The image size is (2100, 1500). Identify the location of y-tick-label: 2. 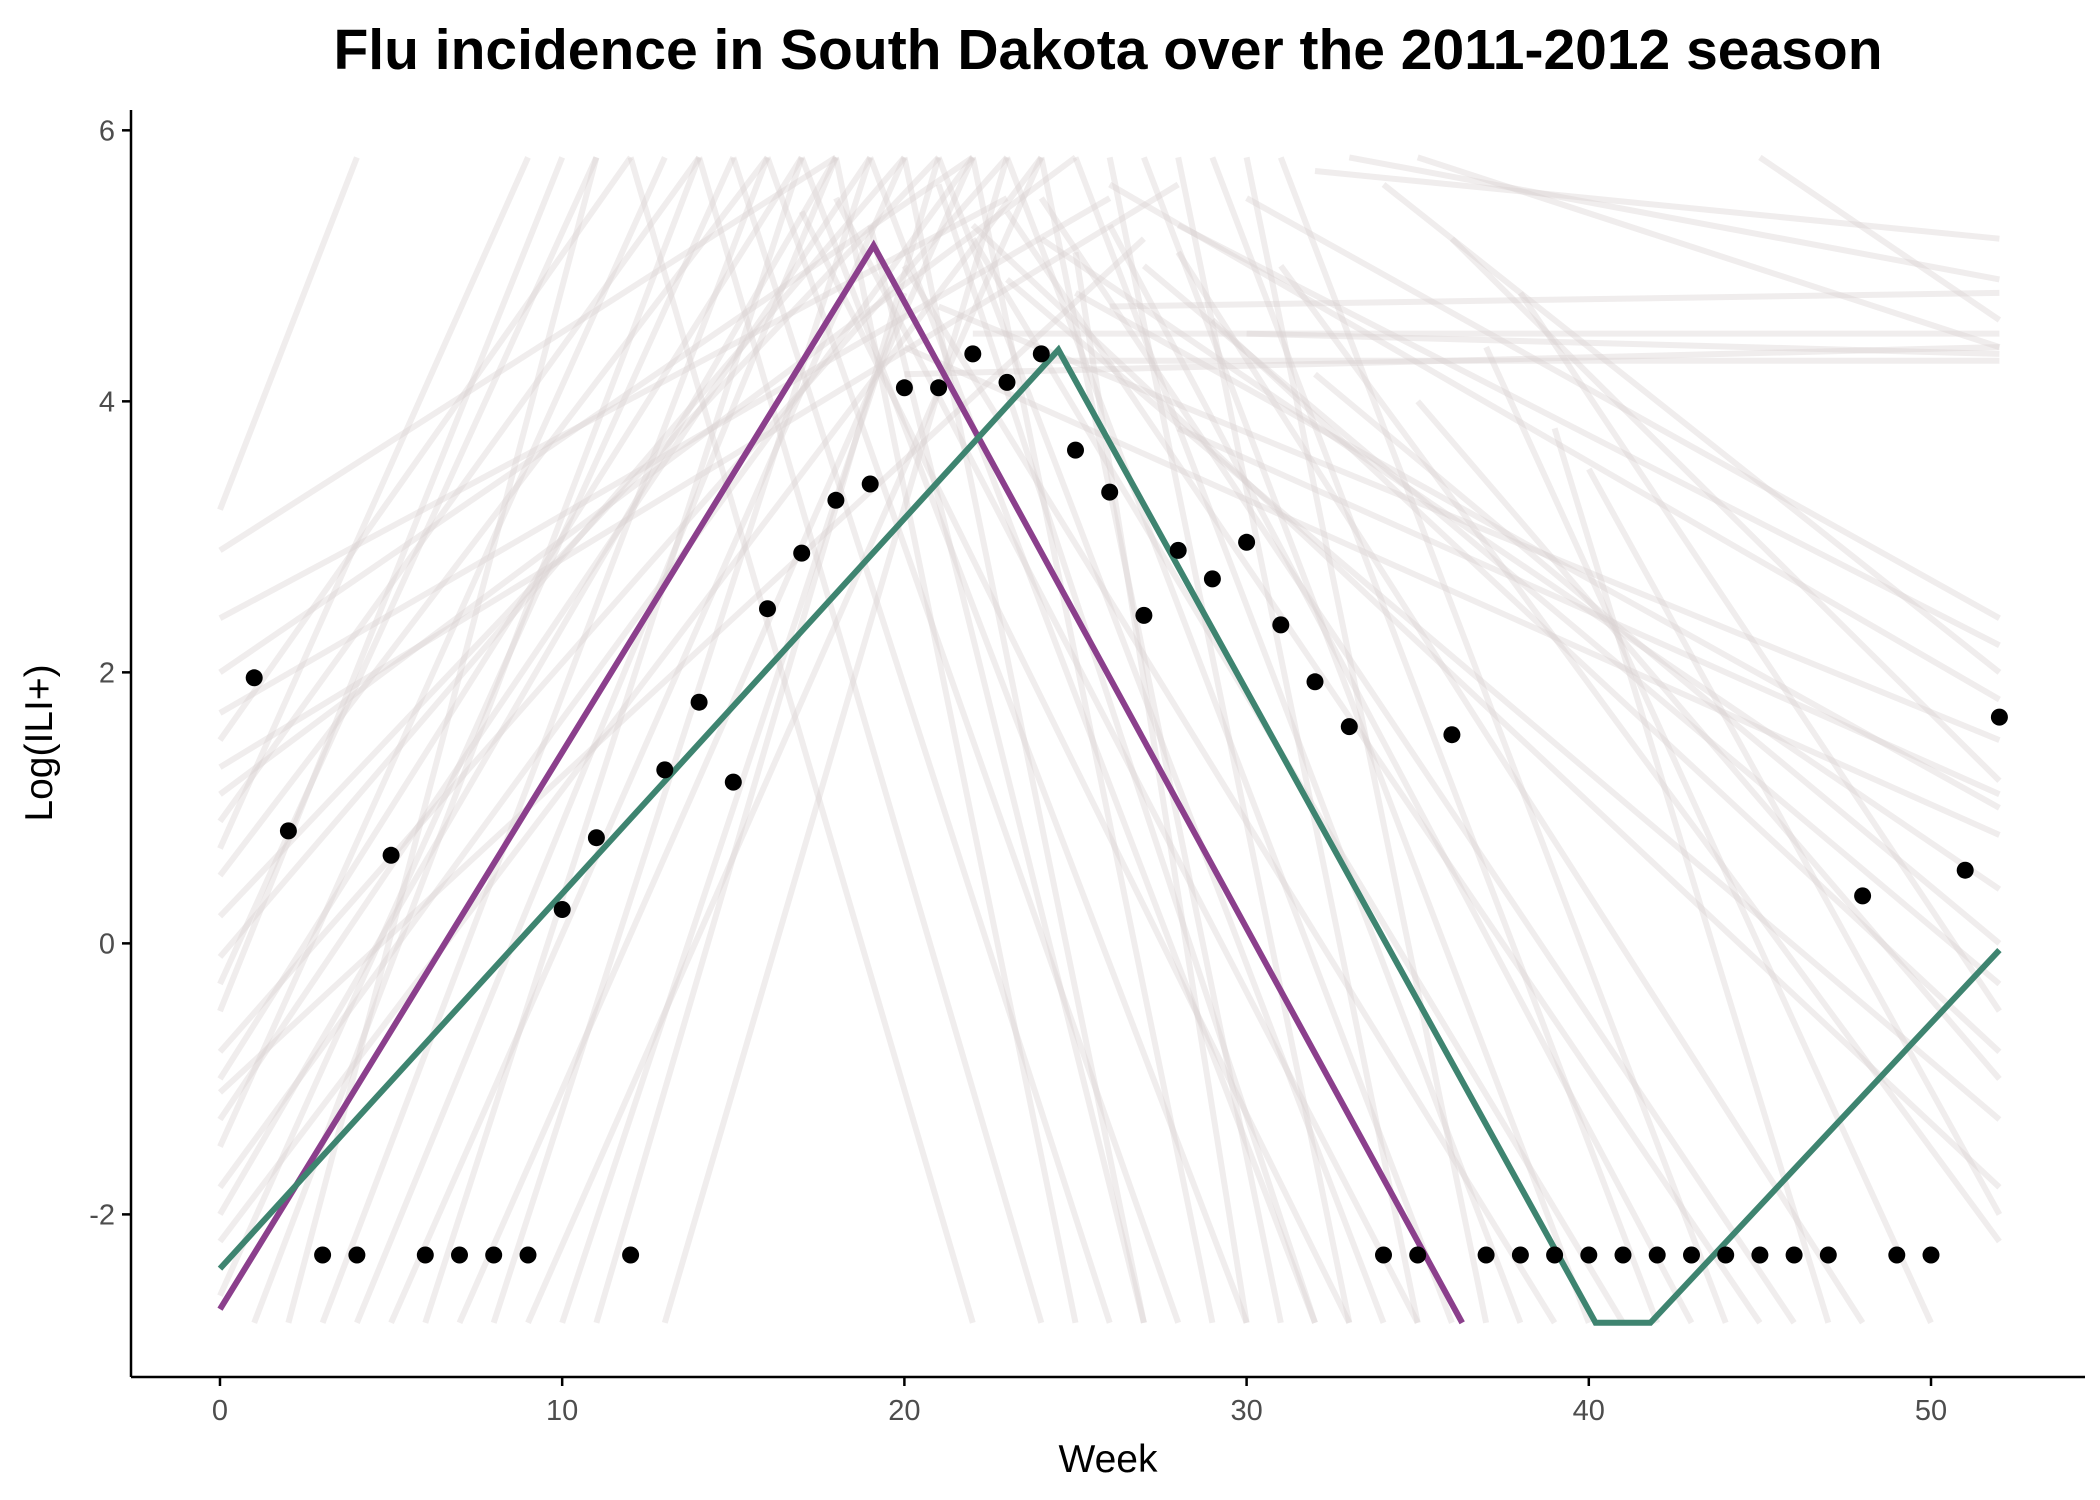
(107, 673).